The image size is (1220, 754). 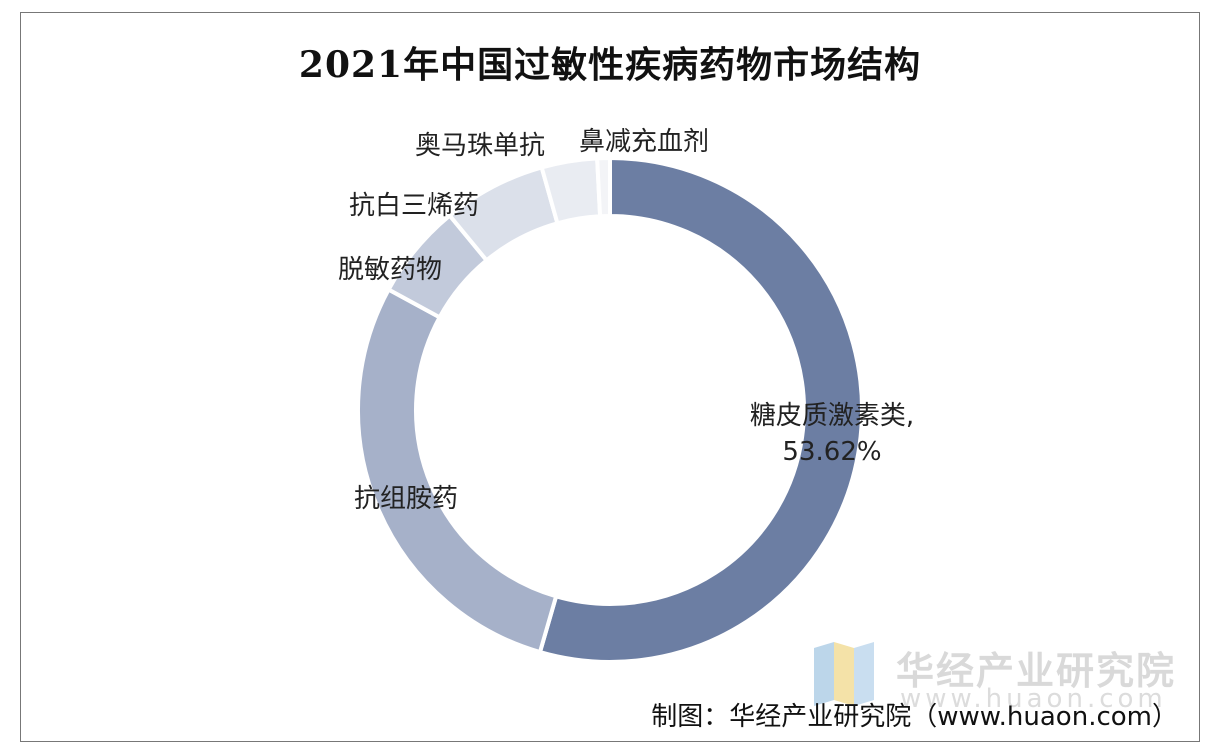 What do you see at coordinates (644, 142) in the screenshot?
I see `slice-label-6: 鼻减充血剂` at bounding box center [644, 142].